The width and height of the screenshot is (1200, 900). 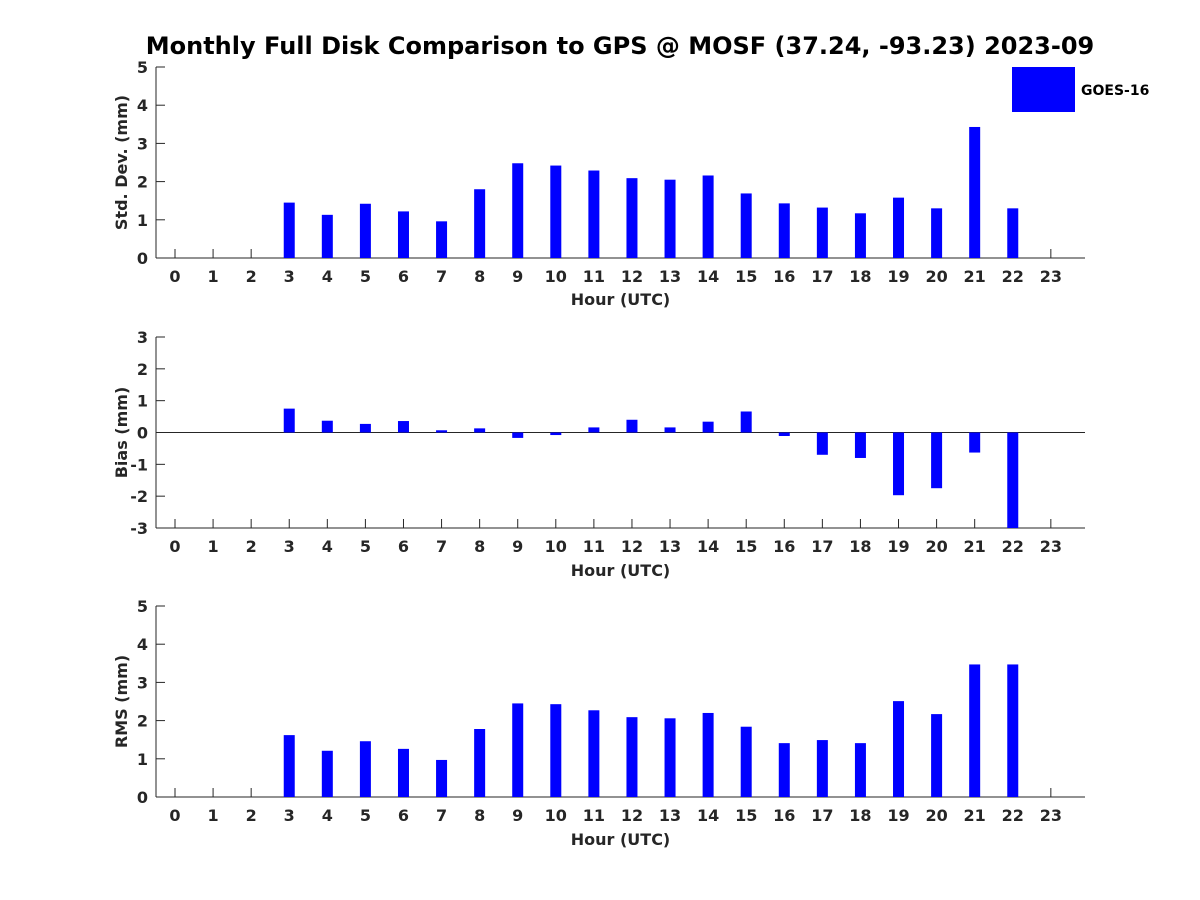 What do you see at coordinates (174, 815) in the screenshot?
I see `x-tick-label: 0` at bounding box center [174, 815].